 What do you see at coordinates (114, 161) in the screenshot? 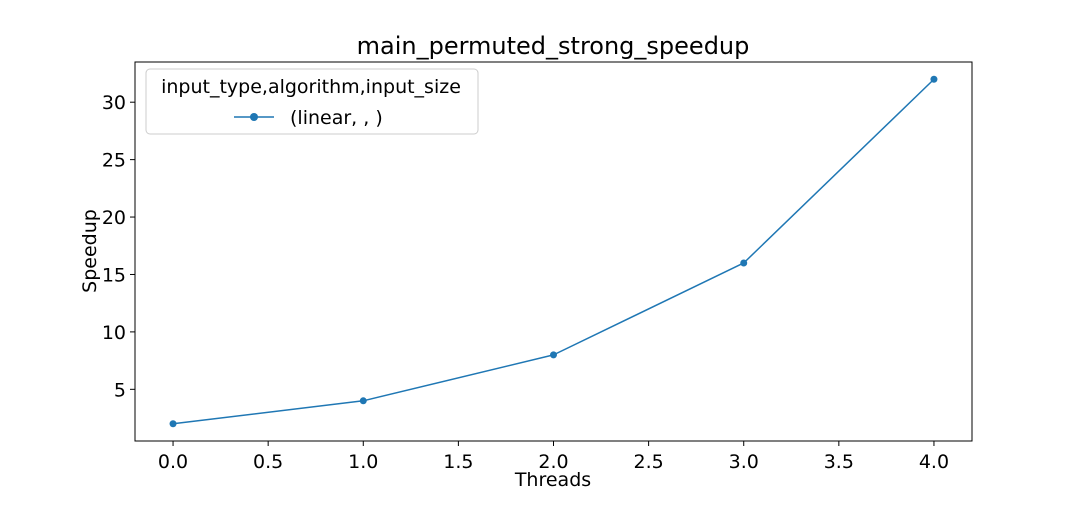
I see `y-tick-label: 25` at bounding box center [114, 161].